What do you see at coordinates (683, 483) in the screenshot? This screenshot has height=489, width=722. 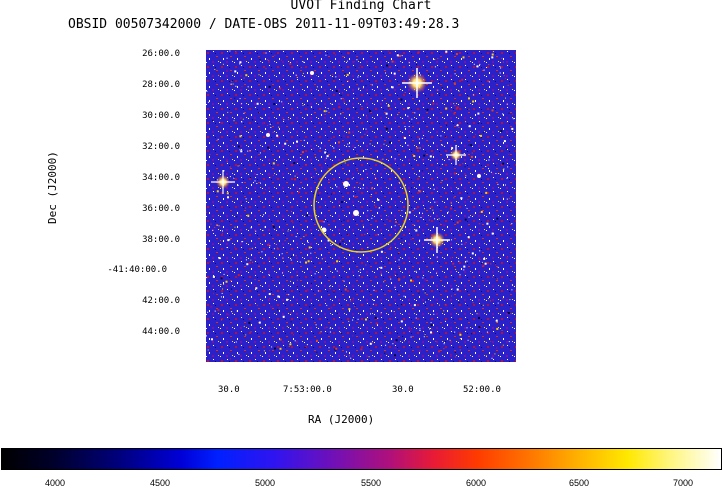 I see `colorbar-tick-label: 7000` at bounding box center [683, 483].